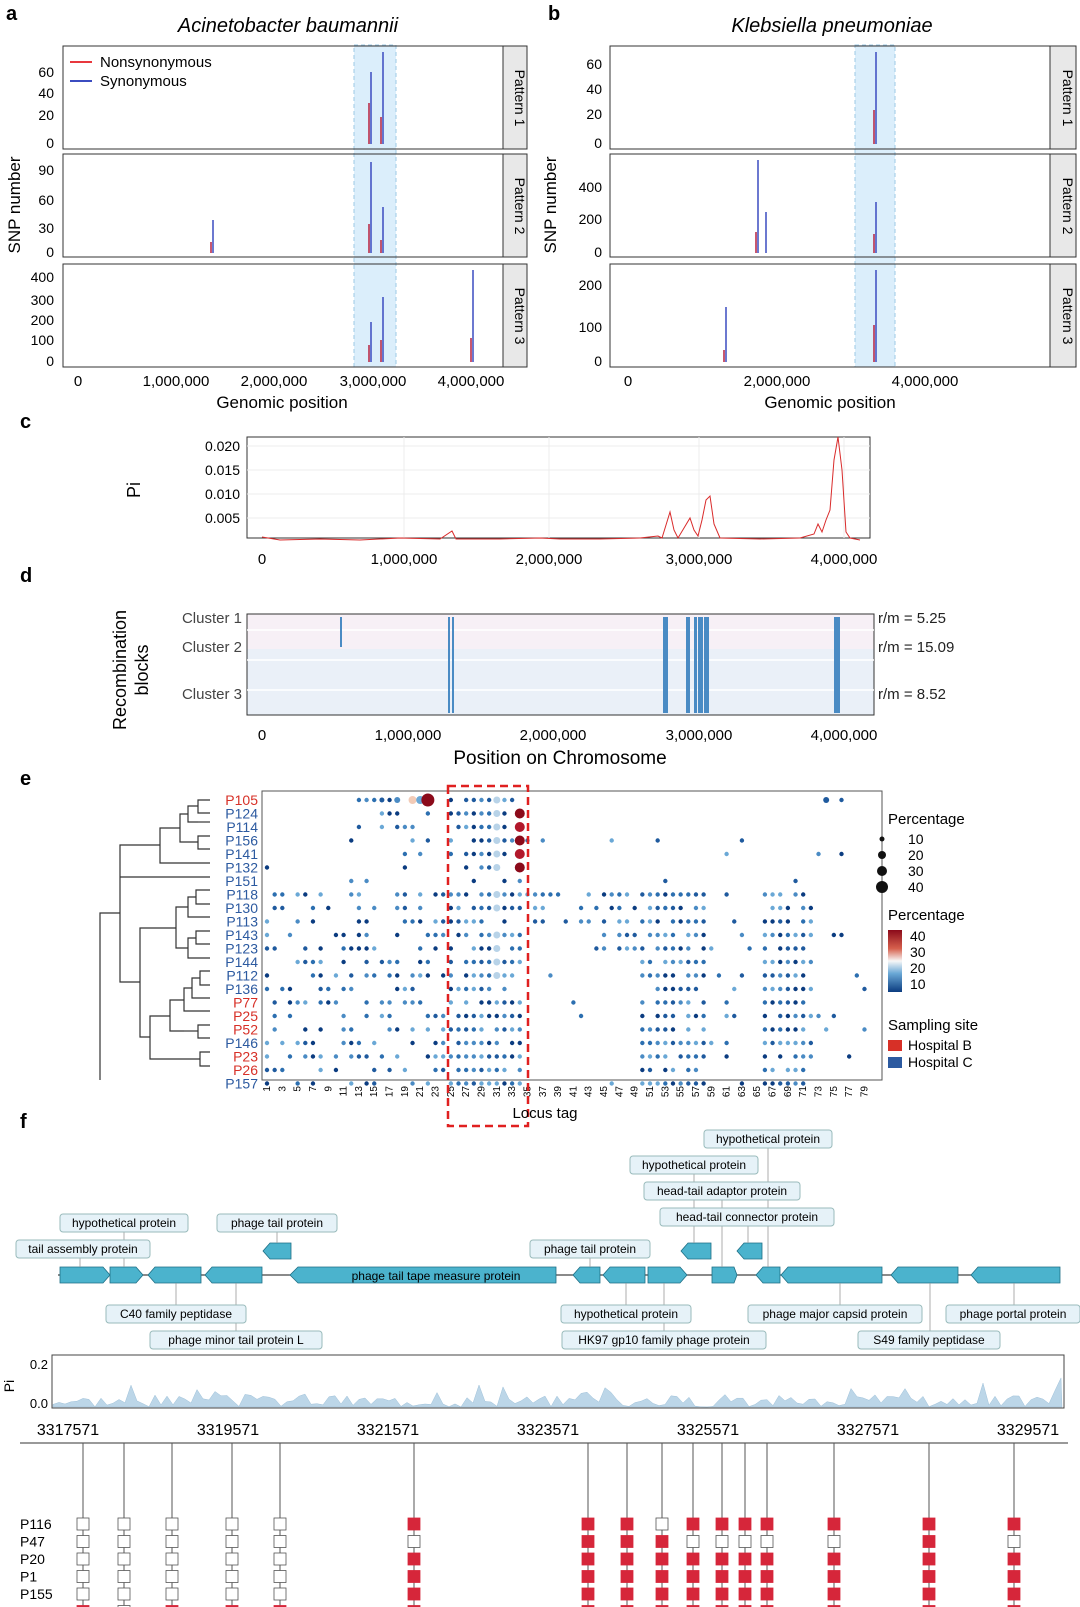 This screenshot has width=1080, height=1607. What do you see at coordinates (43, 300) in the screenshot?
I see `svg-text: 300` at bounding box center [43, 300].